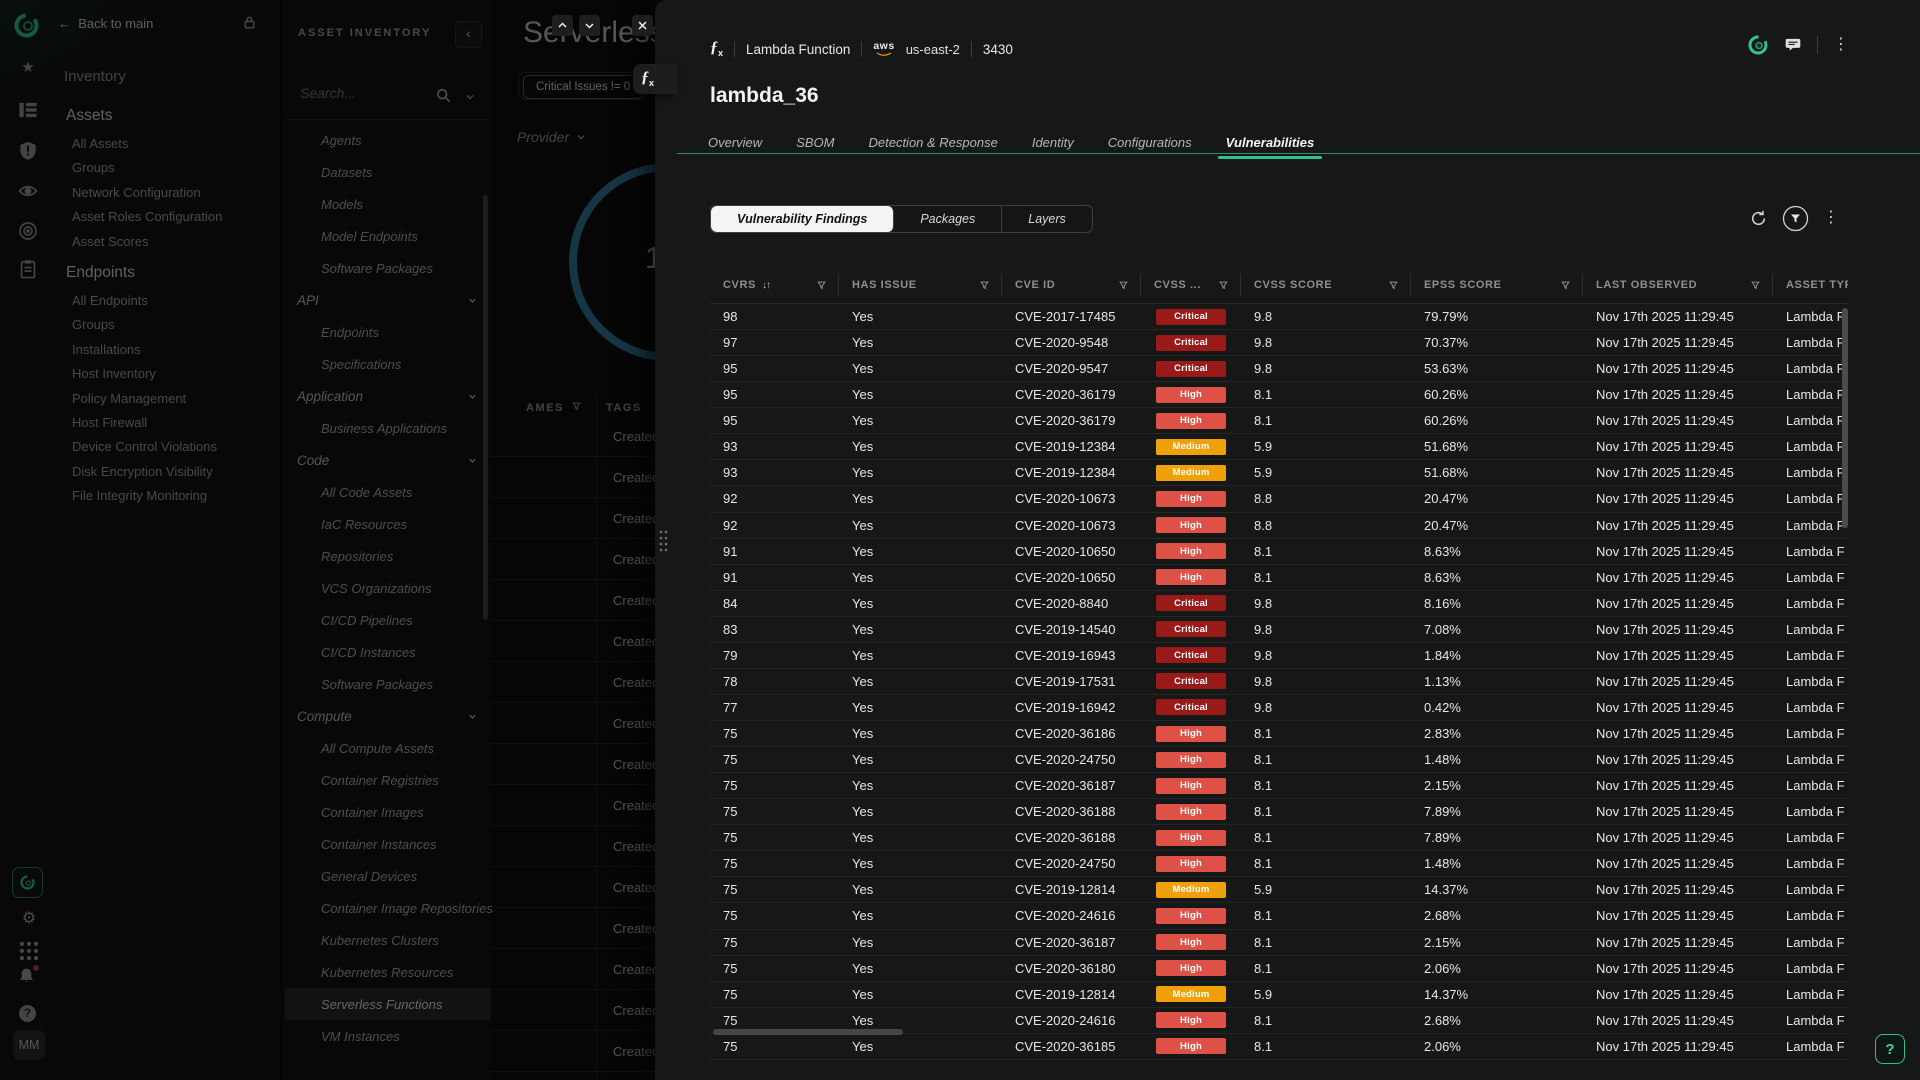 This screenshot has width=1920, height=1080. What do you see at coordinates (1795, 218) in the screenshot?
I see `filter-circle-icon` at bounding box center [1795, 218].